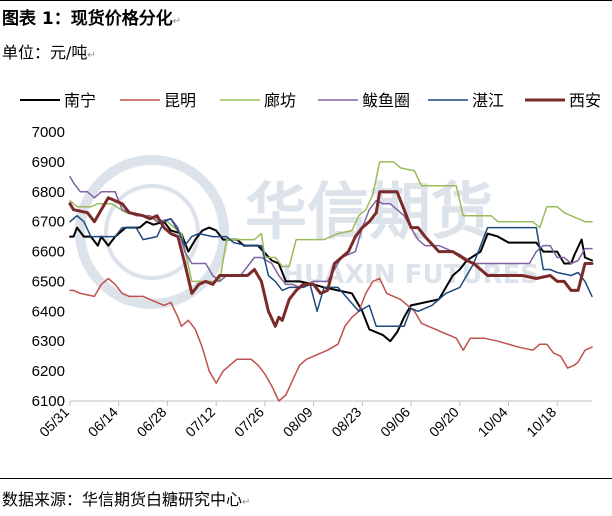  Describe the element at coordinates (48, 162) in the screenshot. I see `y-tick-label: 6900` at that location.